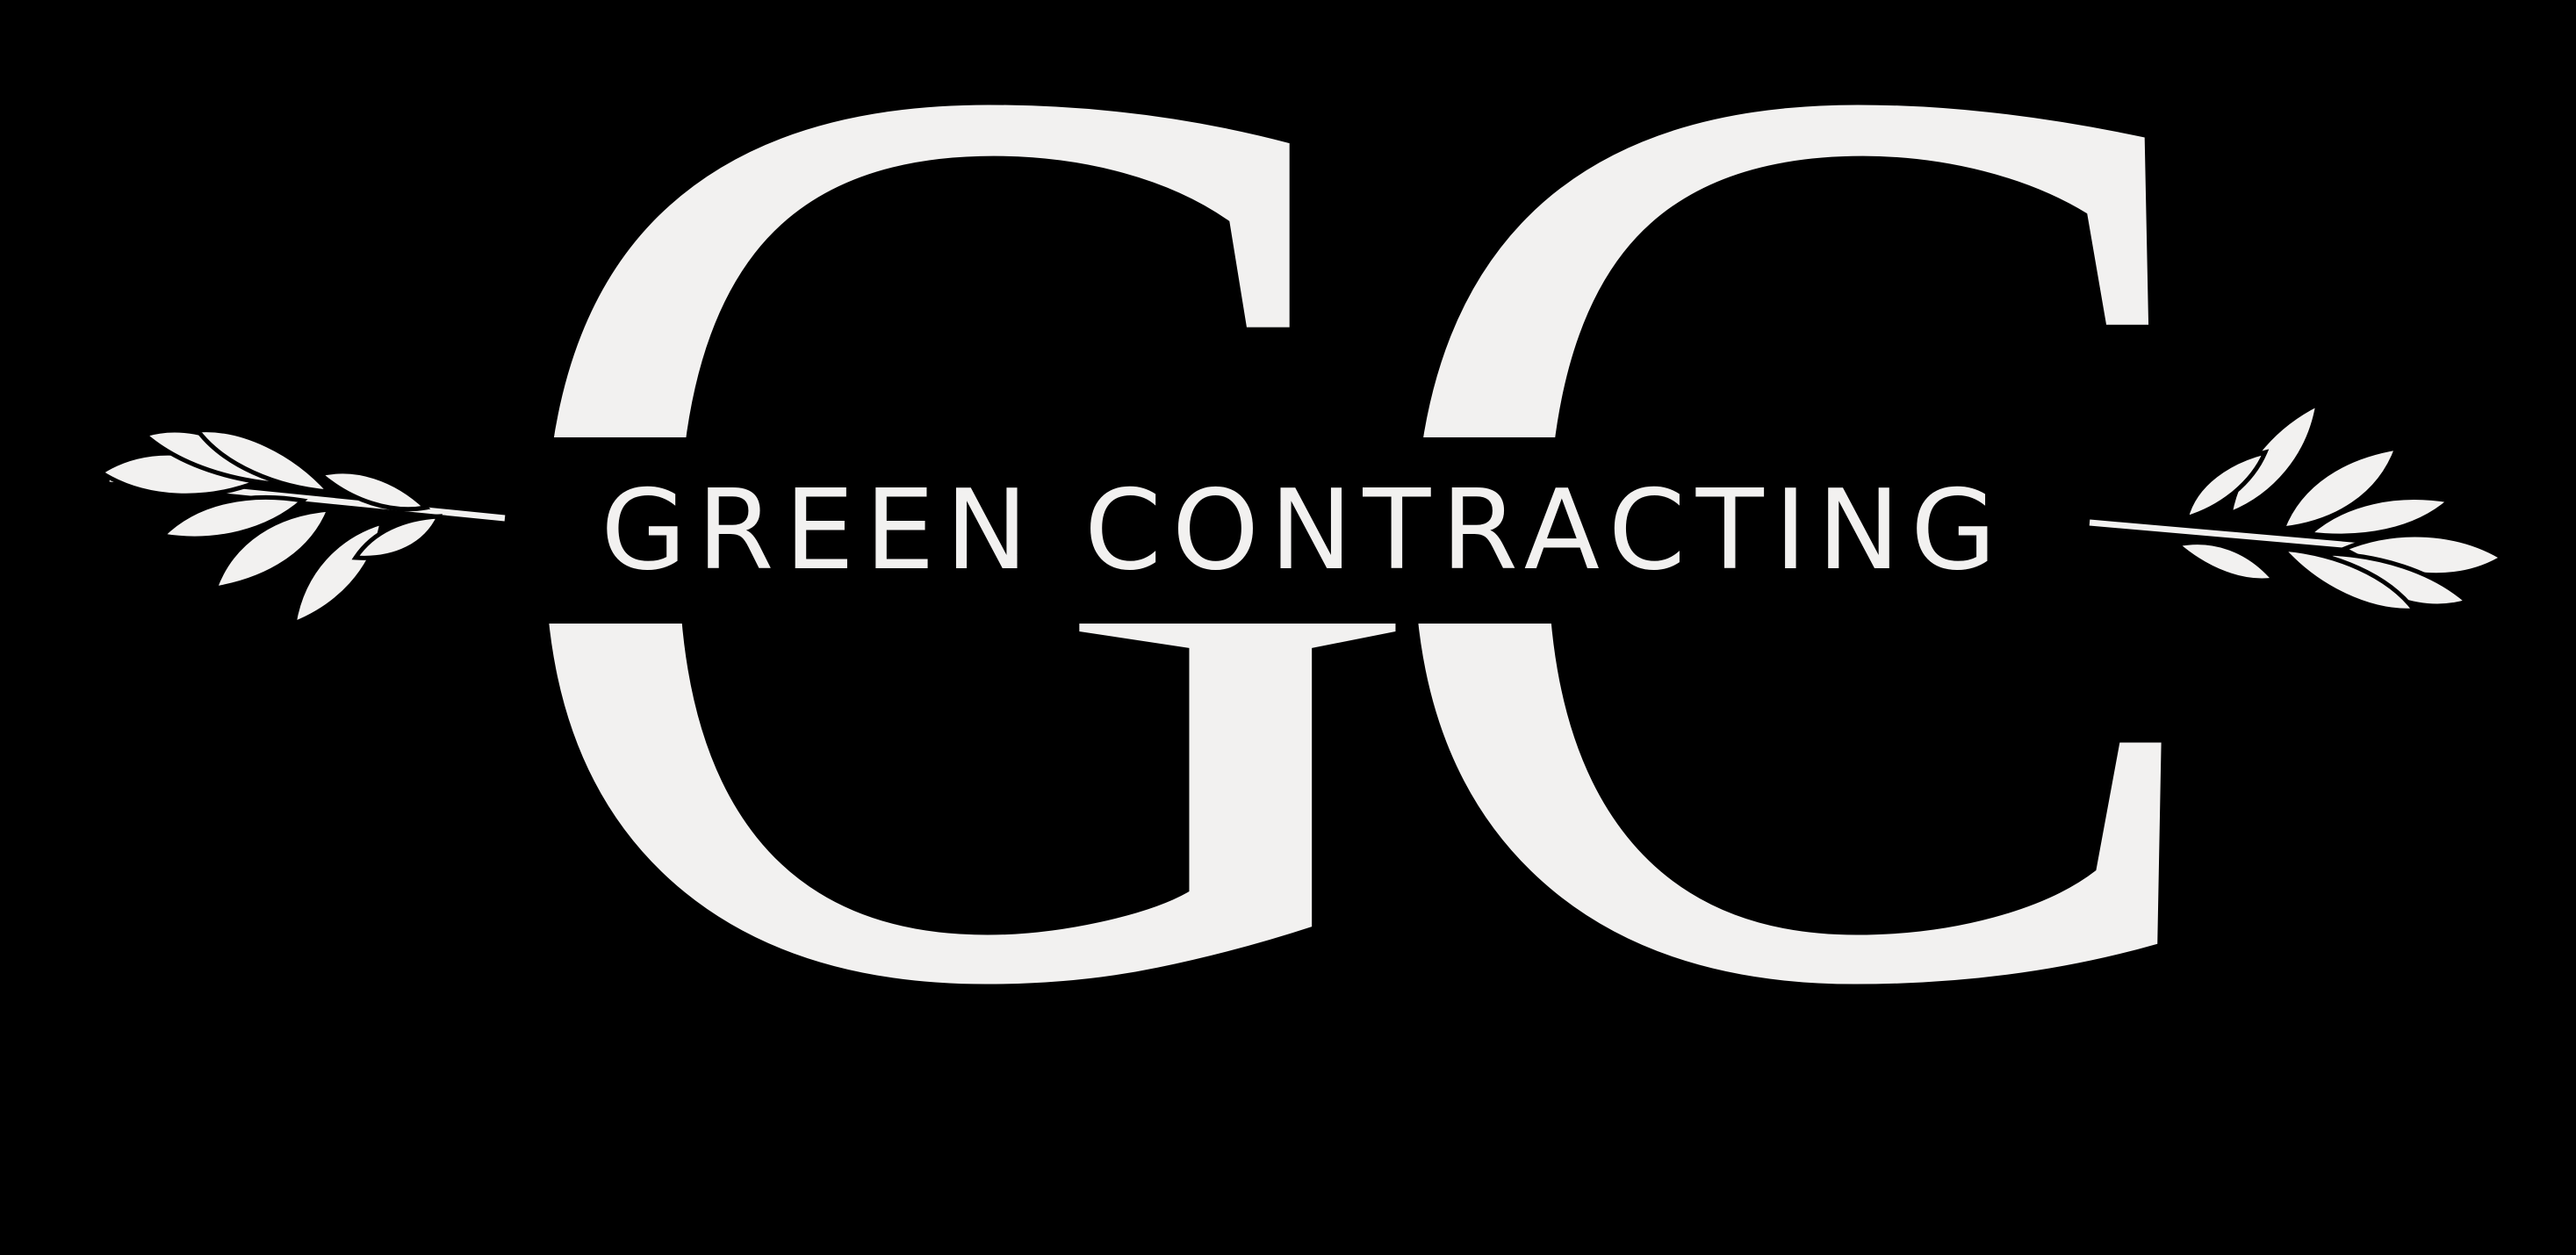 The width and height of the screenshot is (2576, 1255). What do you see at coordinates (1304, 530) in the screenshot?
I see `brand-name: GREEN CONTRACTING` at bounding box center [1304, 530].